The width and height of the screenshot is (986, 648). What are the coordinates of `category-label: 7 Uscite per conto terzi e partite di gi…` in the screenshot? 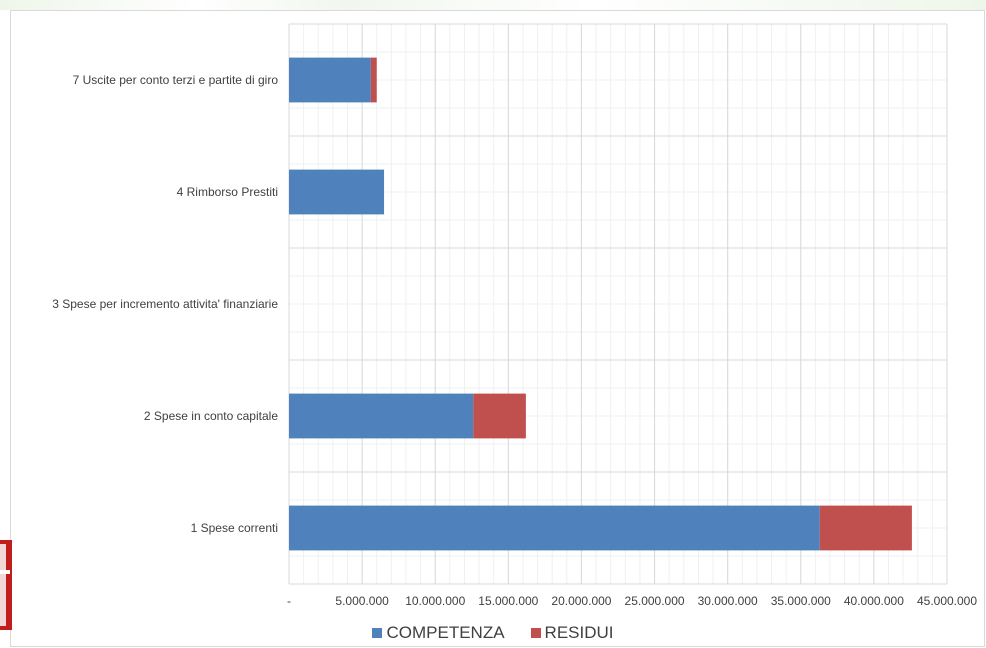 It's located at (176, 80).